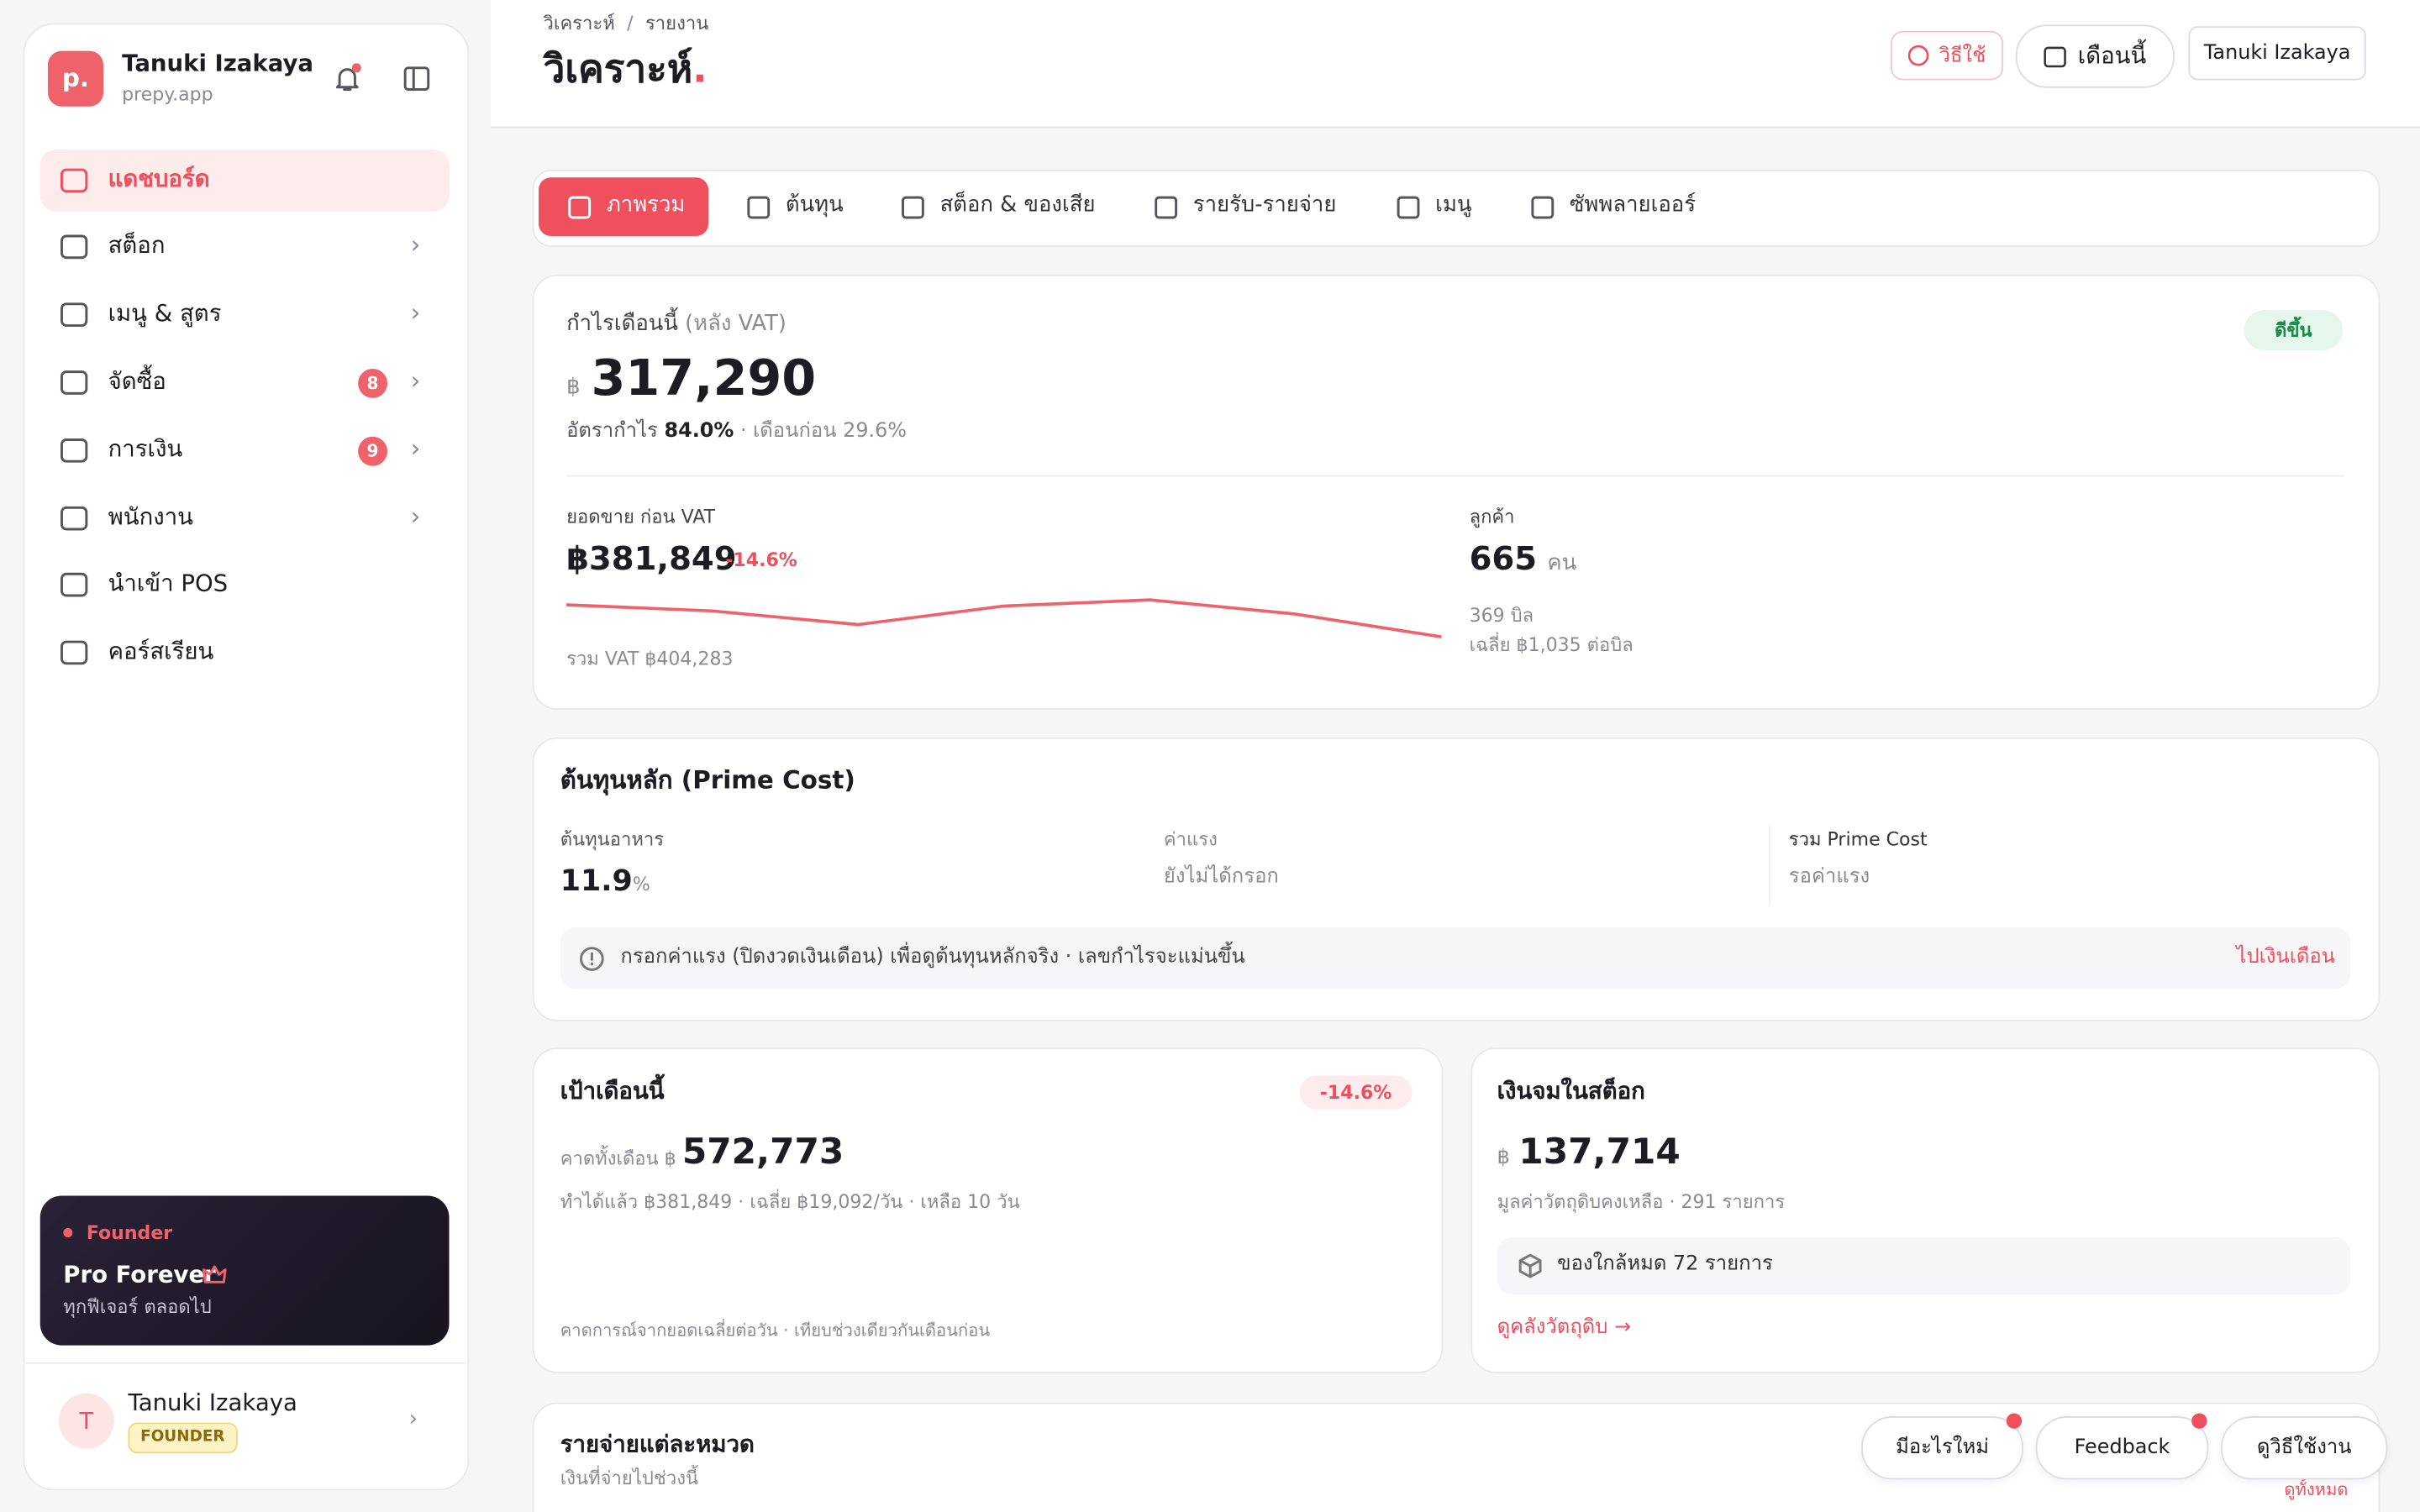  What do you see at coordinates (627, 23) in the screenshot?
I see `breadcrumb: วิเคราะห์ / รายงาน` at bounding box center [627, 23].